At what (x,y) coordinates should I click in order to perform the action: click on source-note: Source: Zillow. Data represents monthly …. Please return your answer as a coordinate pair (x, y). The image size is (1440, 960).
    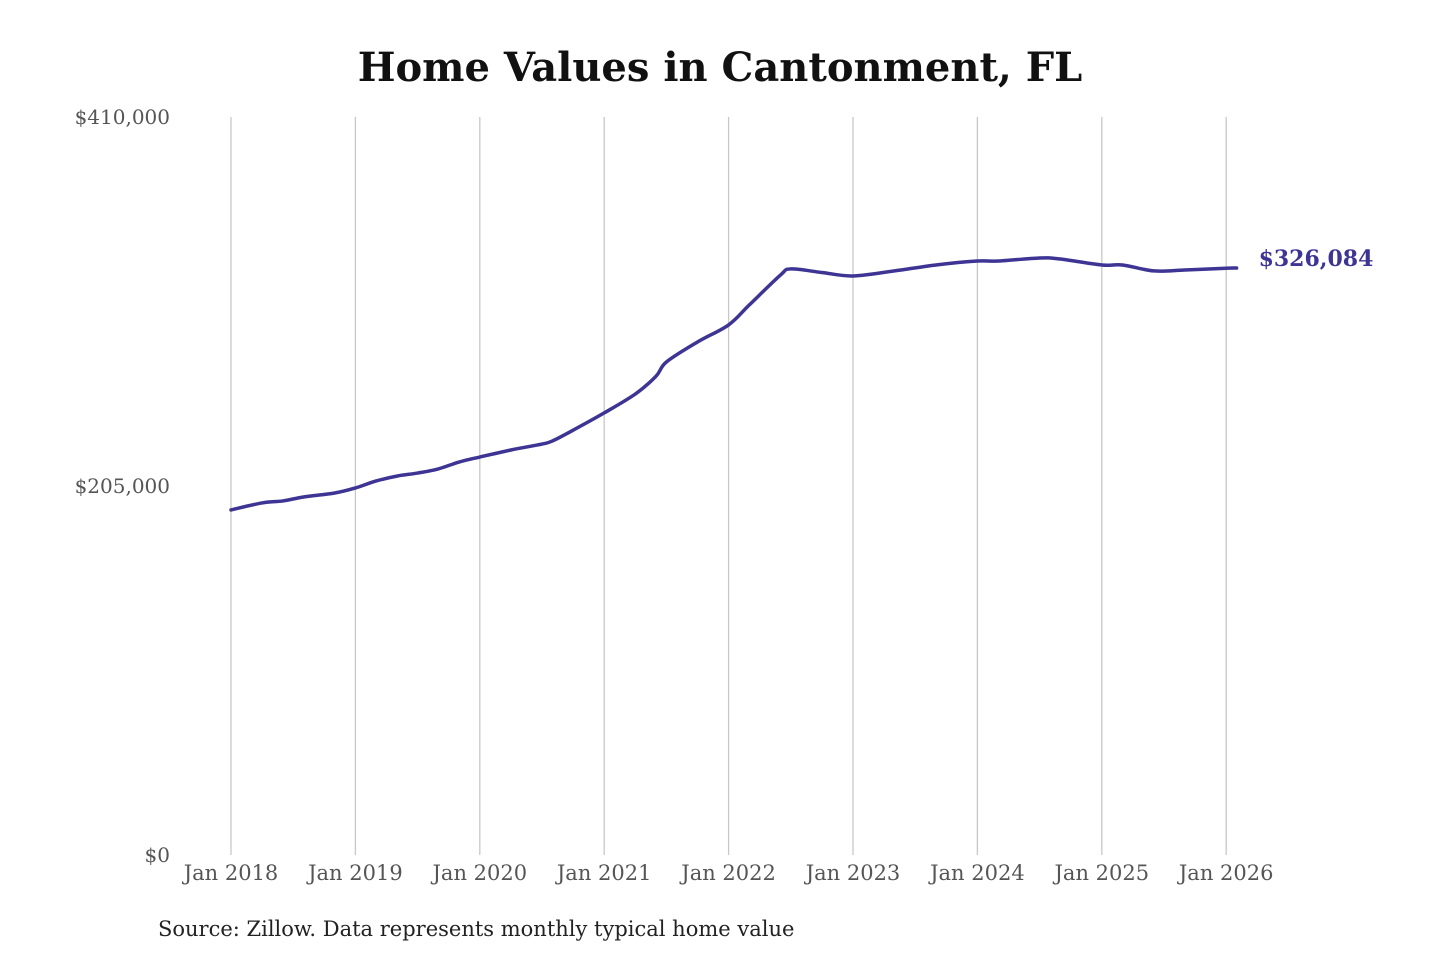
    Looking at the image, I should click on (476, 929).